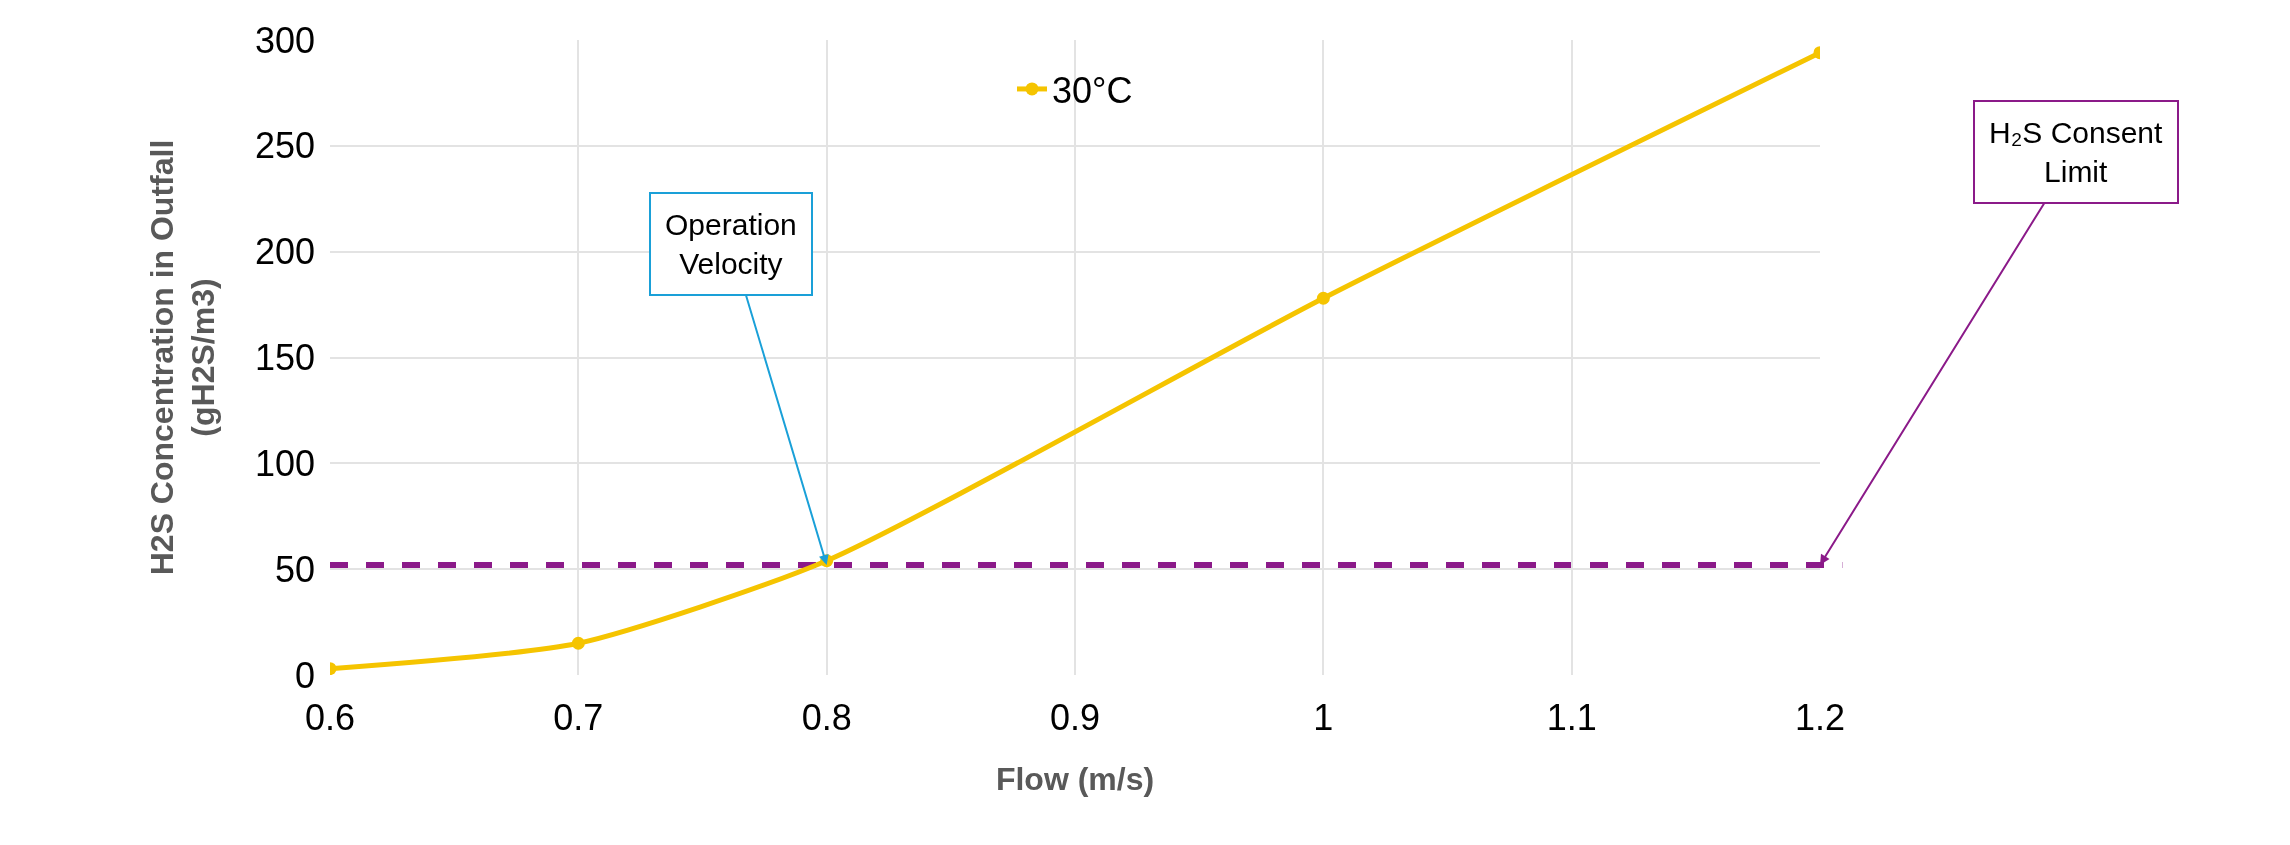  Describe the element at coordinates (284, 463) in the screenshot. I see `y-tick-label: 100` at that location.